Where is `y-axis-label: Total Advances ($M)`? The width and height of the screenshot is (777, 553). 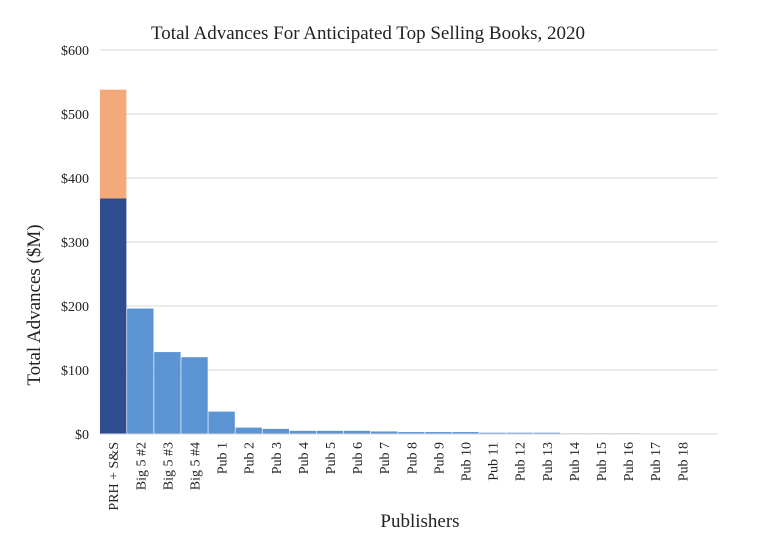
y-axis-label: Total Advances ($M) is located at coordinates (34, 304).